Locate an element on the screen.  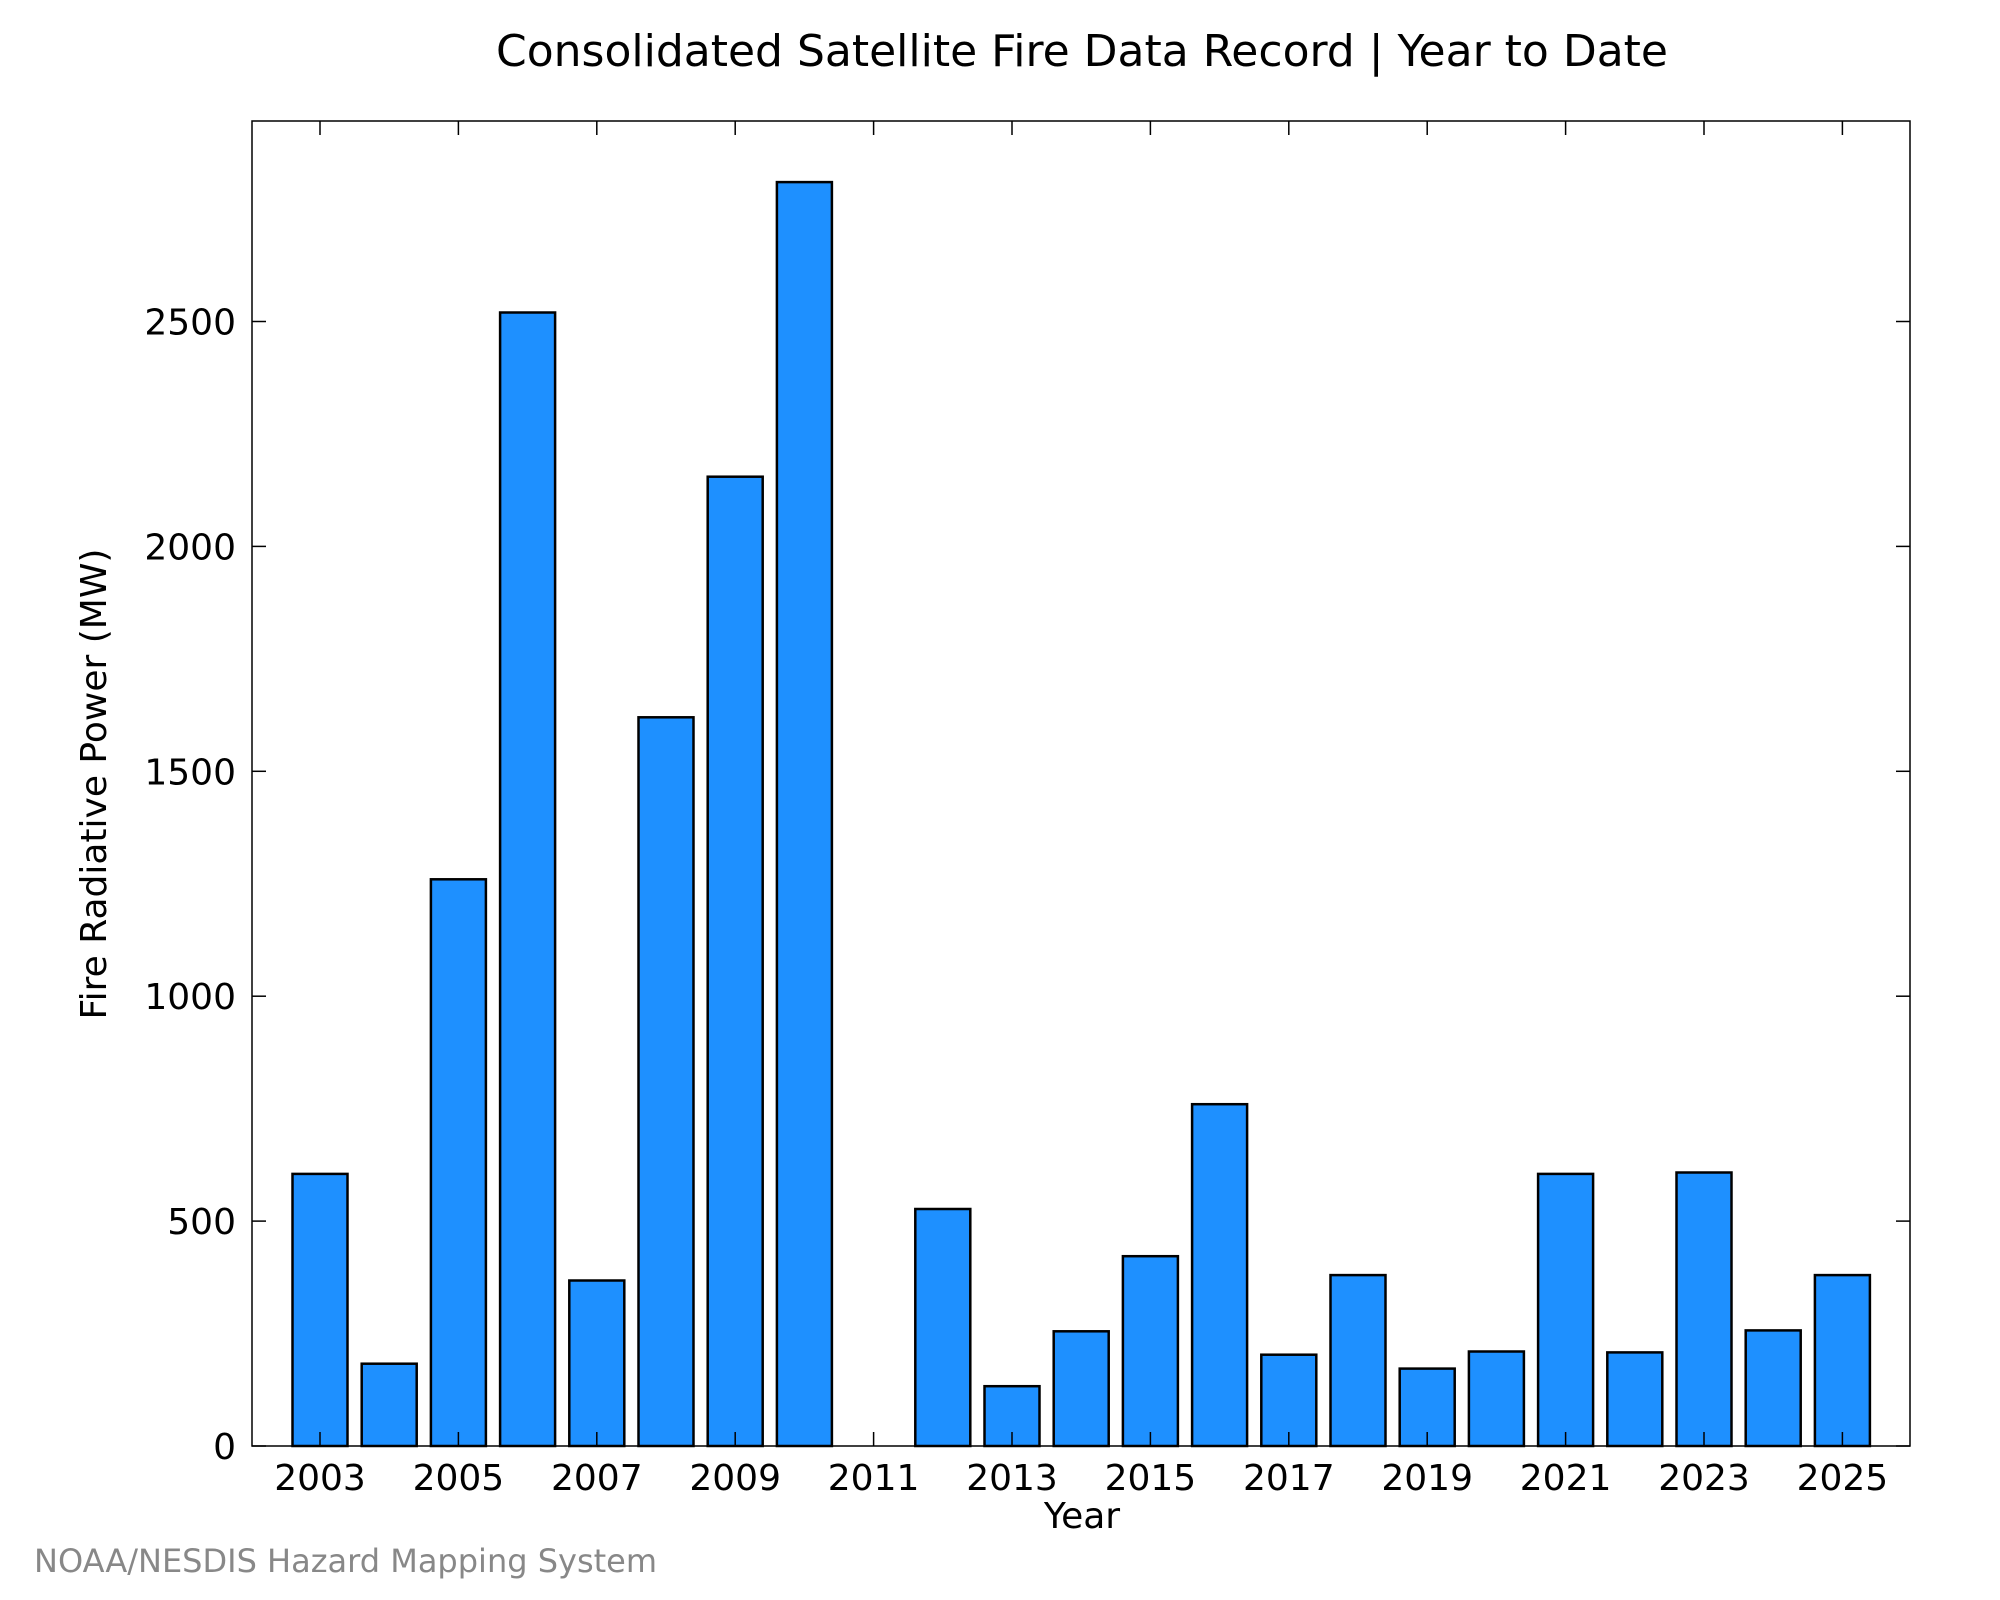
credit-label: NOAA/NESDIS Hazard Mapping System is located at coordinates (345, 1561).